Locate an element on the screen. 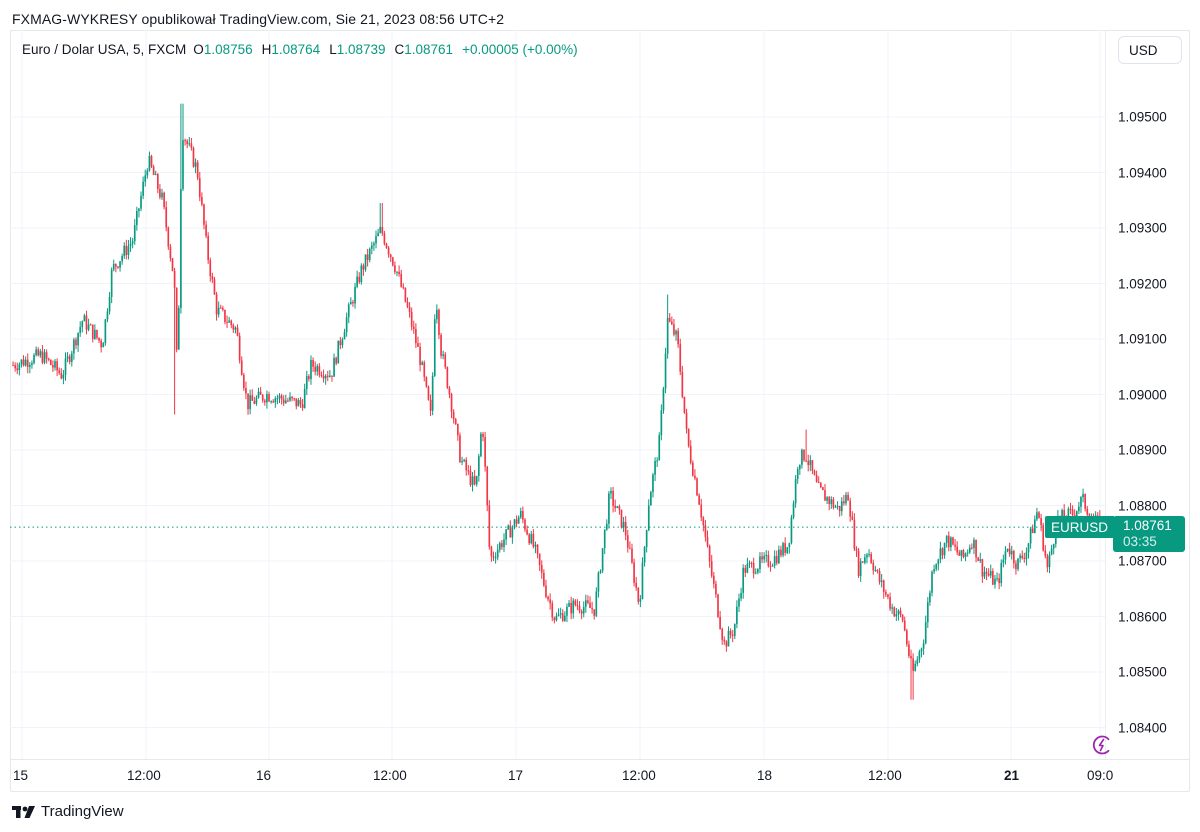  price-tick-label: 1.08900 is located at coordinates (1142, 450).